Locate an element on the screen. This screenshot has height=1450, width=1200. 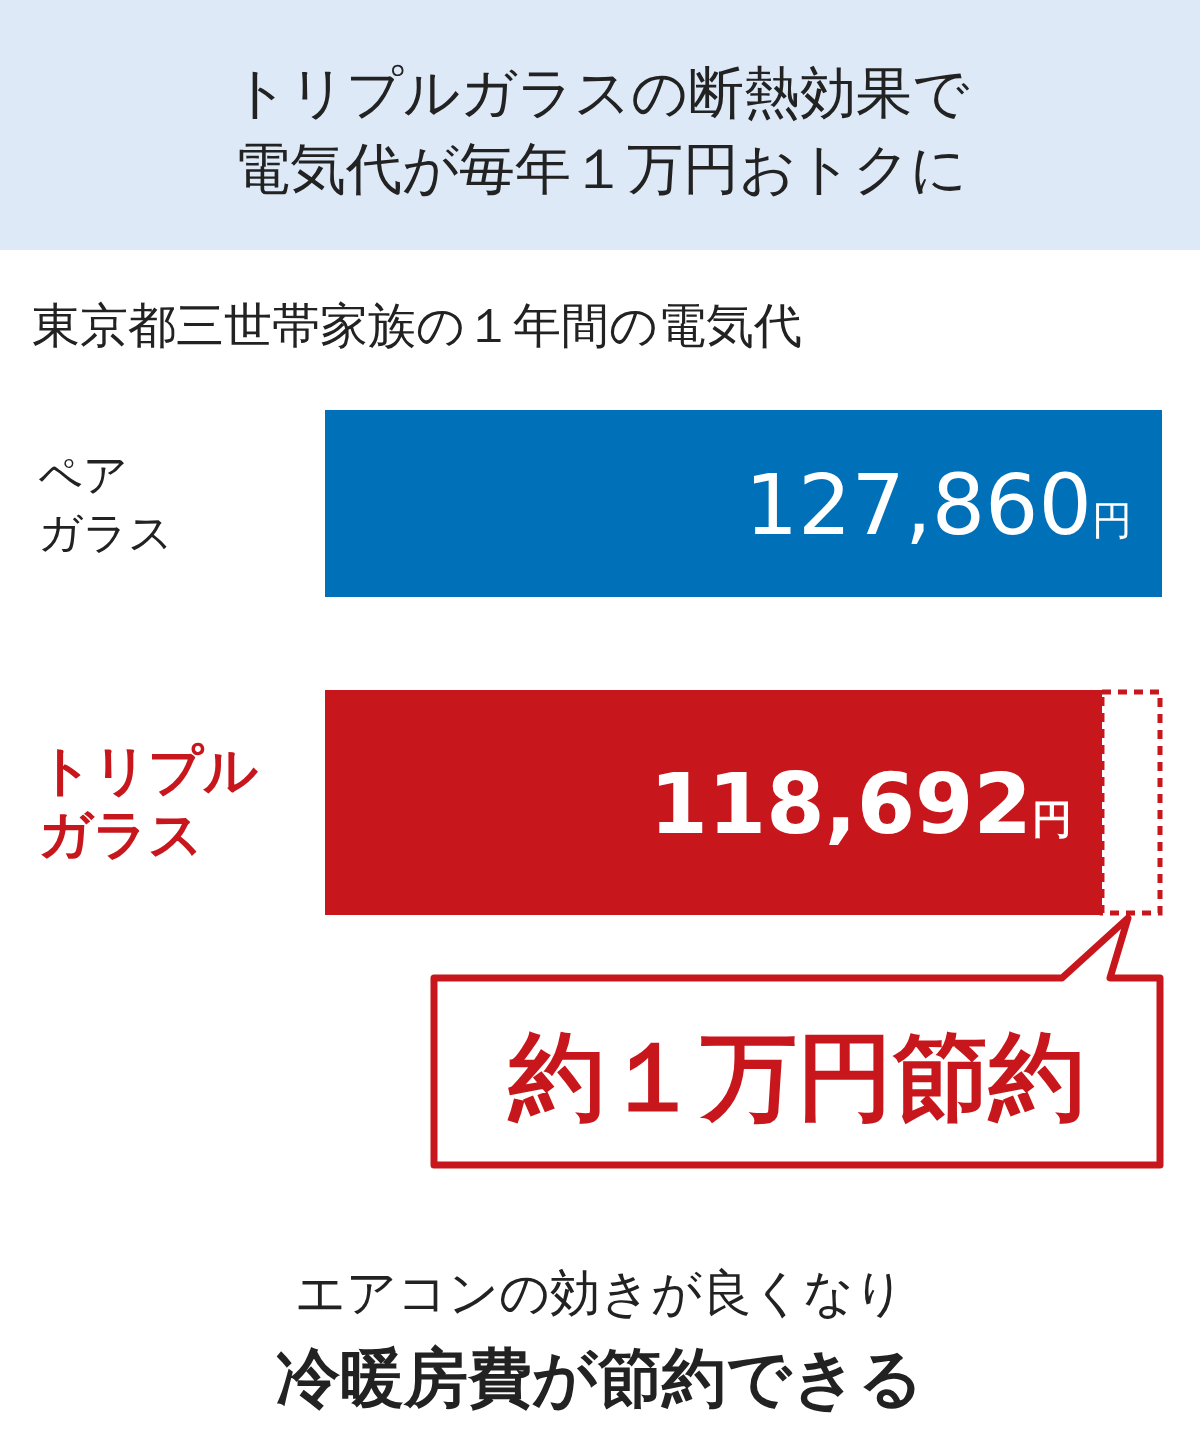
annotation: エアコンの効きが良くなり is located at coordinates (600, 1293).